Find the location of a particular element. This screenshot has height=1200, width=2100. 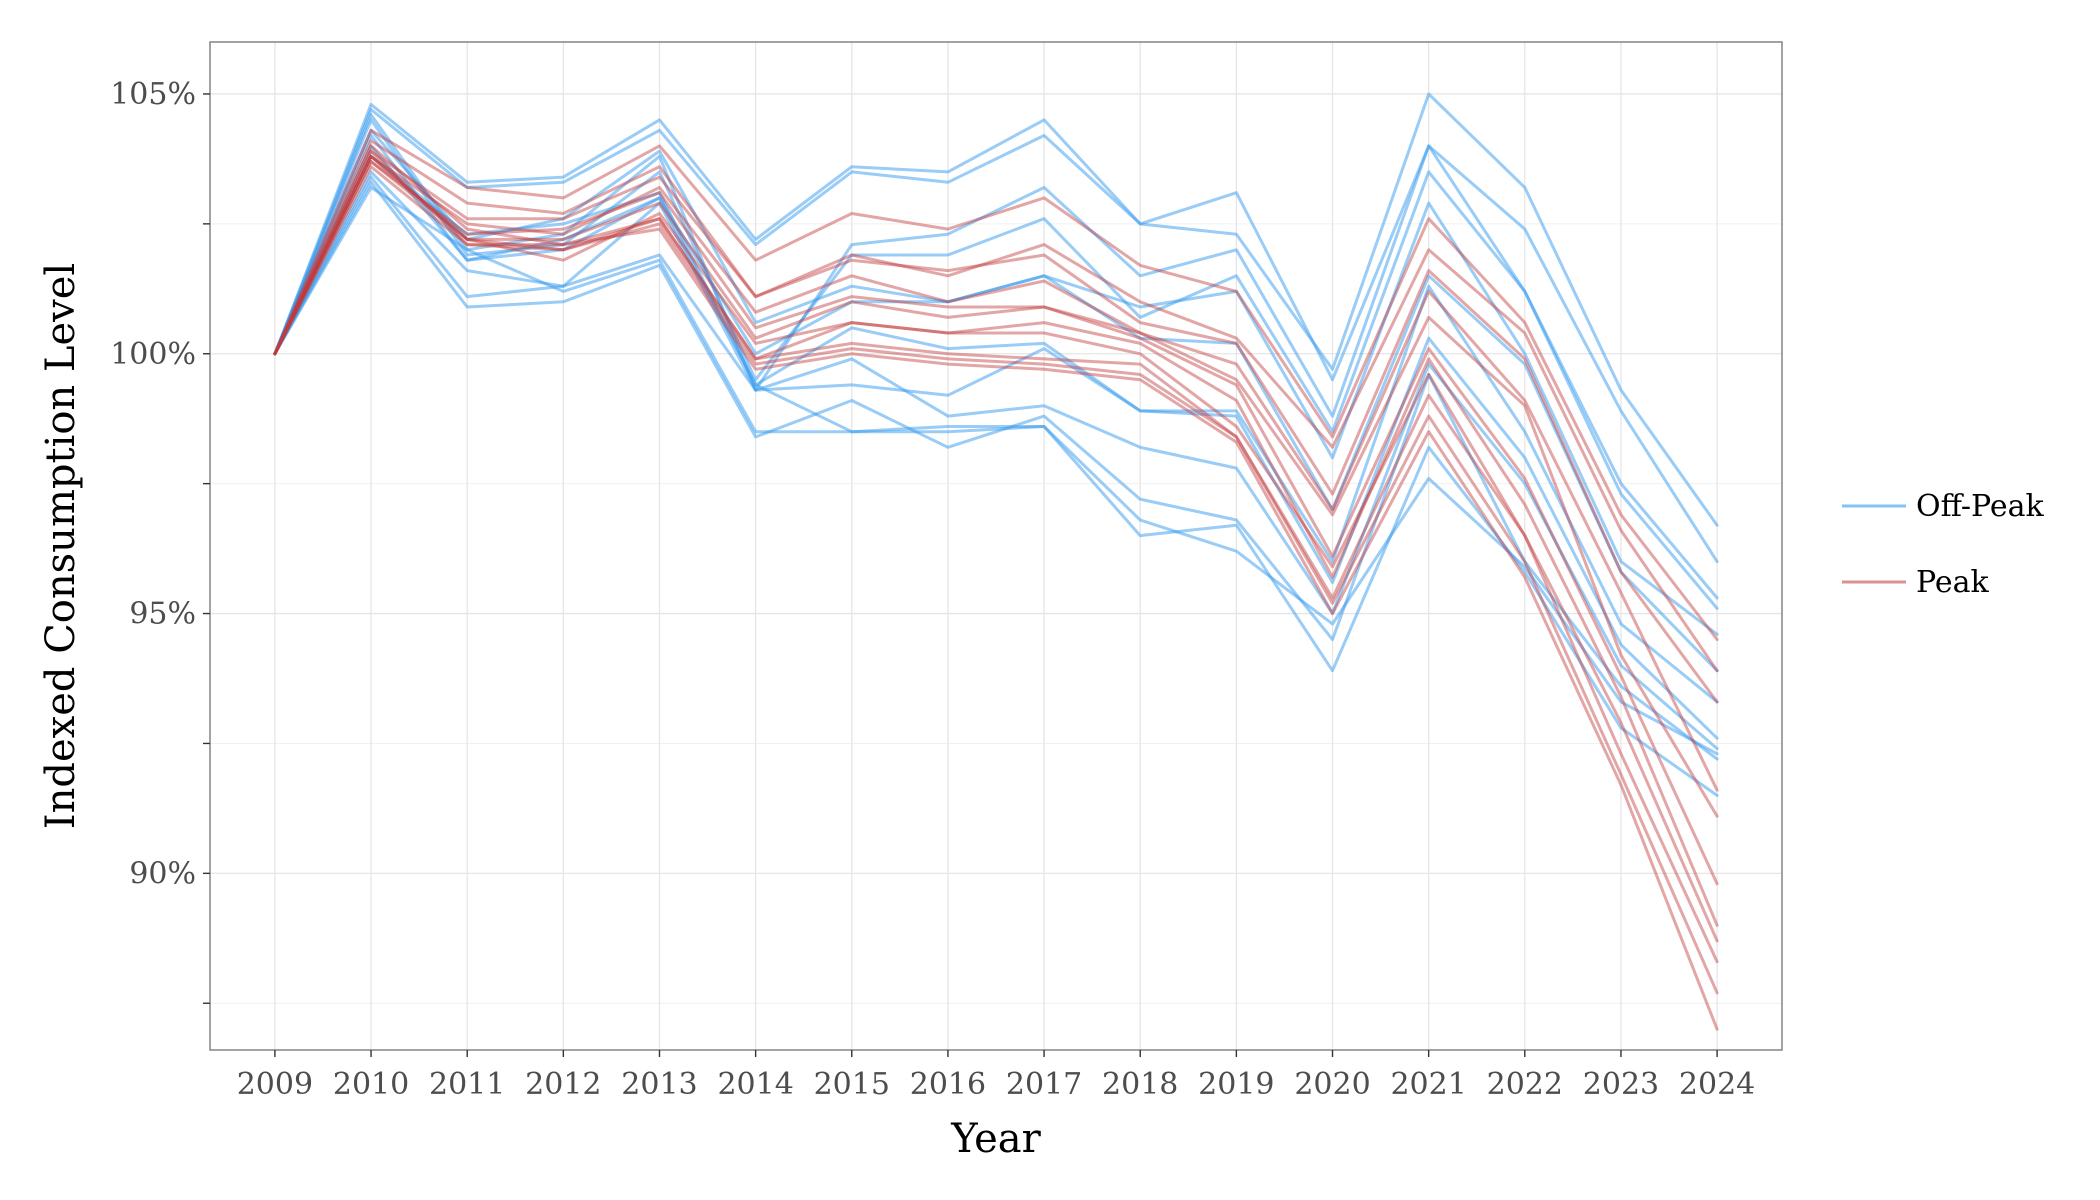

y-tick-label: 90% is located at coordinates (162, 873).